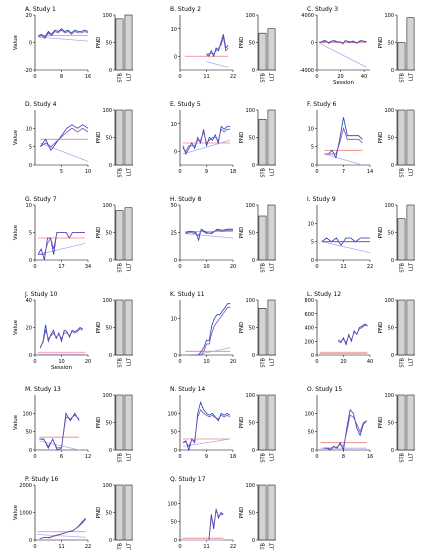 The height and width of the screenshot is (550, 425). I want to click on panel-title: P. Study 16, so click(42, 479).